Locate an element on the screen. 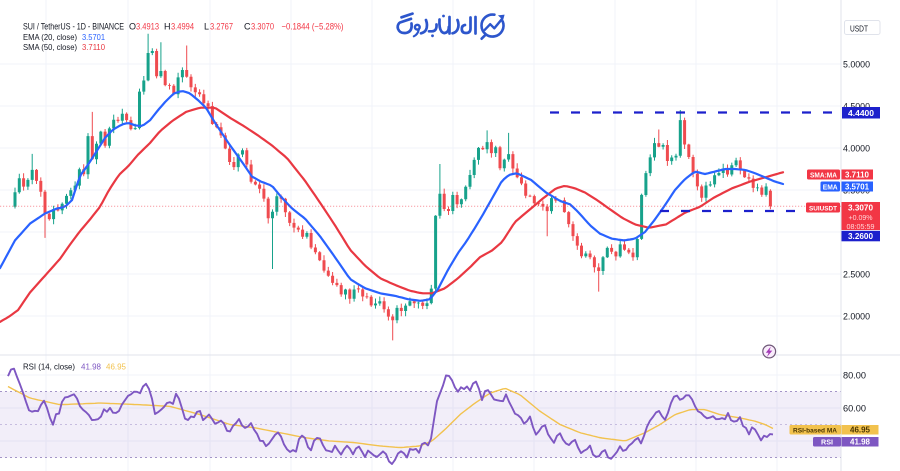 The image size is (900, 471). svg-text: SUI / TetherUS - 1D - BINANCE is located at coordinates (73, 27).